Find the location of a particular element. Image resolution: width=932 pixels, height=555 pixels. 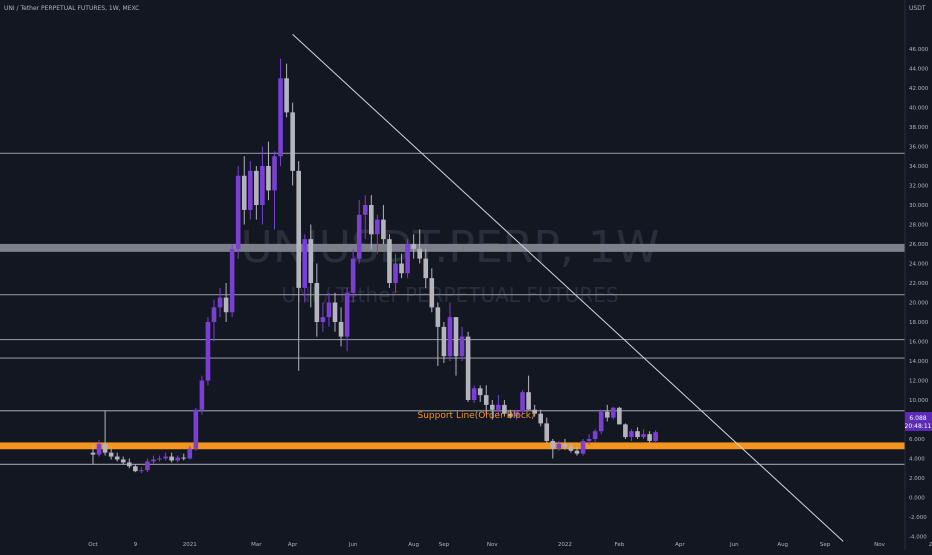

support-zone is located at coordinates (452, 446).